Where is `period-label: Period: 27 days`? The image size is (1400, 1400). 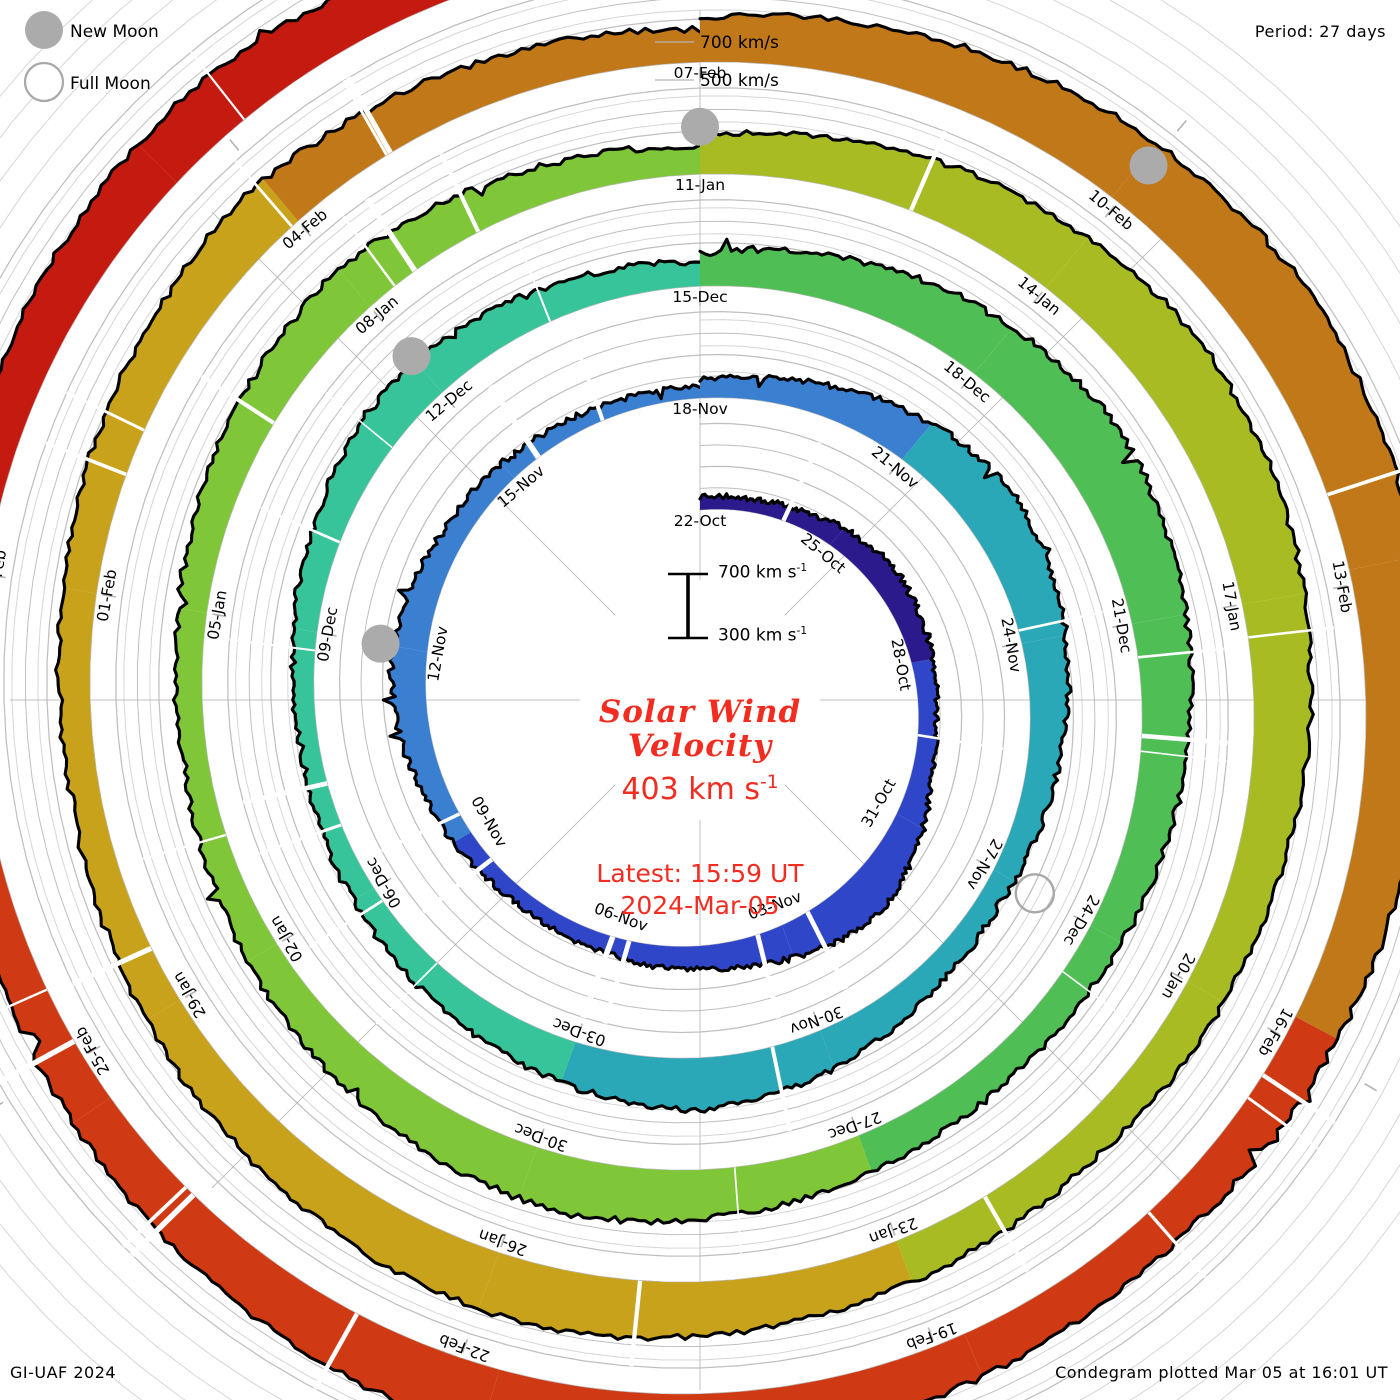
period-label: Period: 27 days is located at coordinates (1320, 31).